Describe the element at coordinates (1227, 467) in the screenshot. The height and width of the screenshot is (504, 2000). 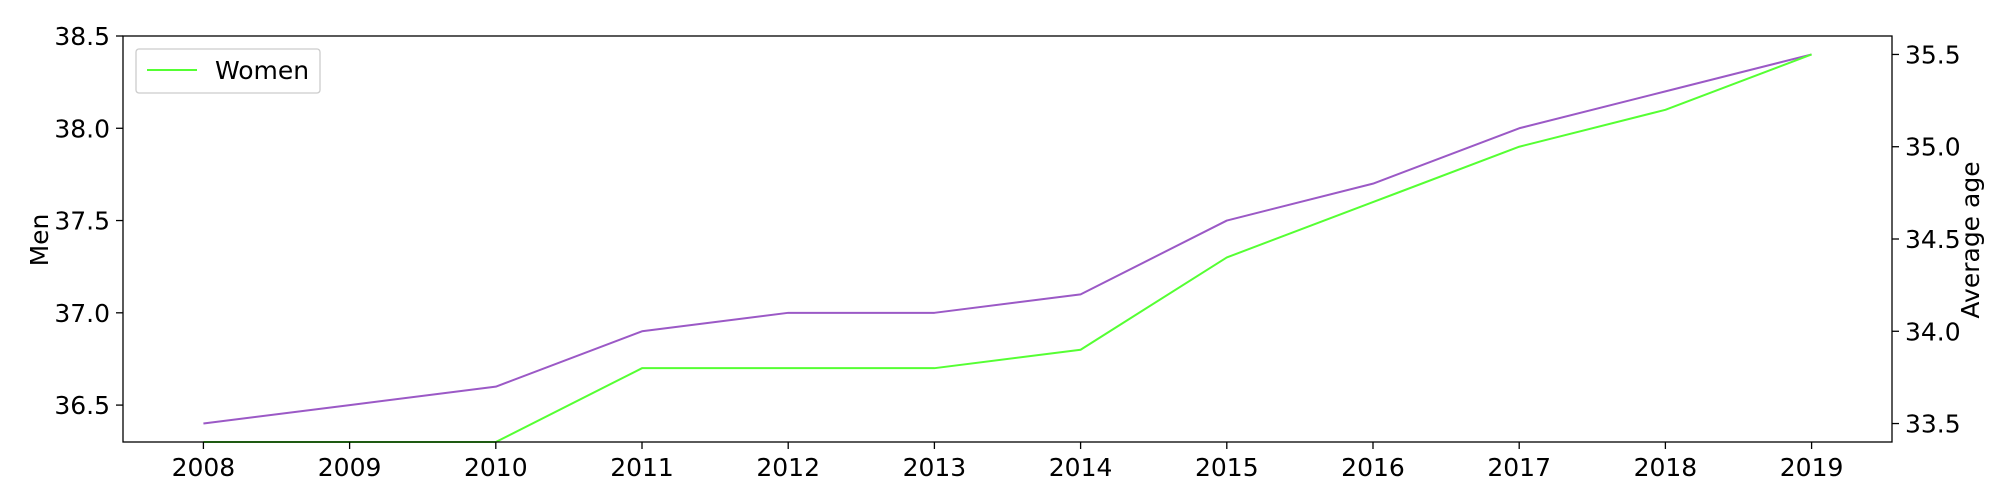
I see `x-tick-label: 2015` at that location.